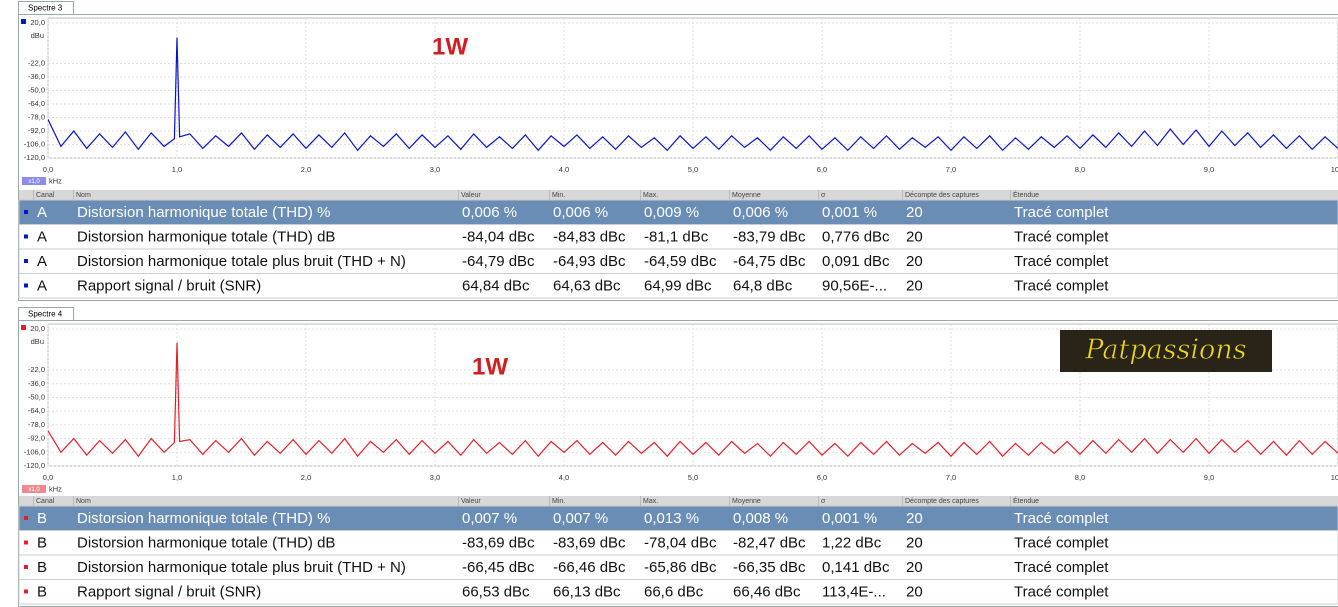 Image resolution: width=1338 pixels, height=607 pixels. Describe the element at coordinates (587, 591) in the screenshot. I see `table-cell: 66,13 dBc` at that location.